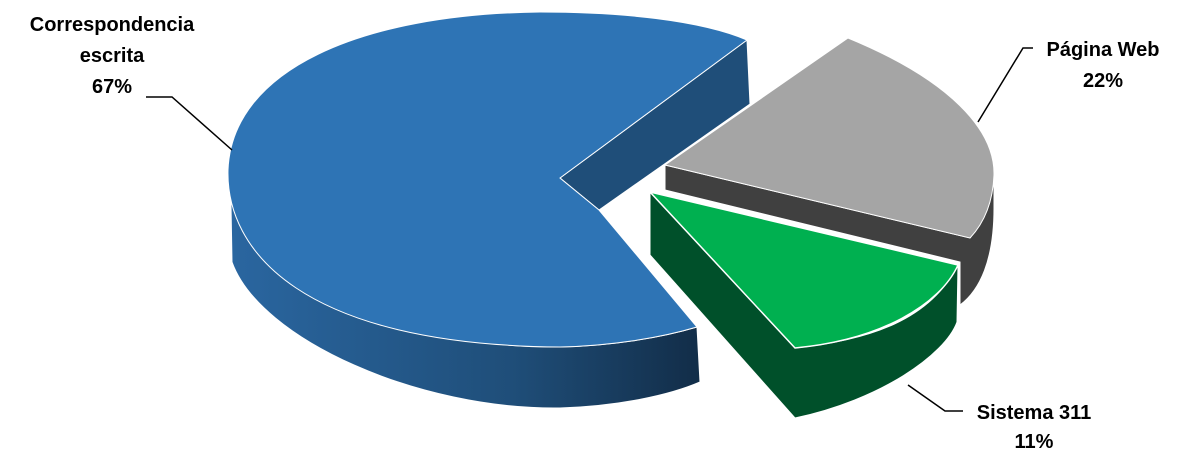 This screenshot has height=457, width=1182. What do you see at coordinates (1034, 441) in the screenshot?
I see `label-sistema-311-percent: 11%` at bounding box center [1034, 441].